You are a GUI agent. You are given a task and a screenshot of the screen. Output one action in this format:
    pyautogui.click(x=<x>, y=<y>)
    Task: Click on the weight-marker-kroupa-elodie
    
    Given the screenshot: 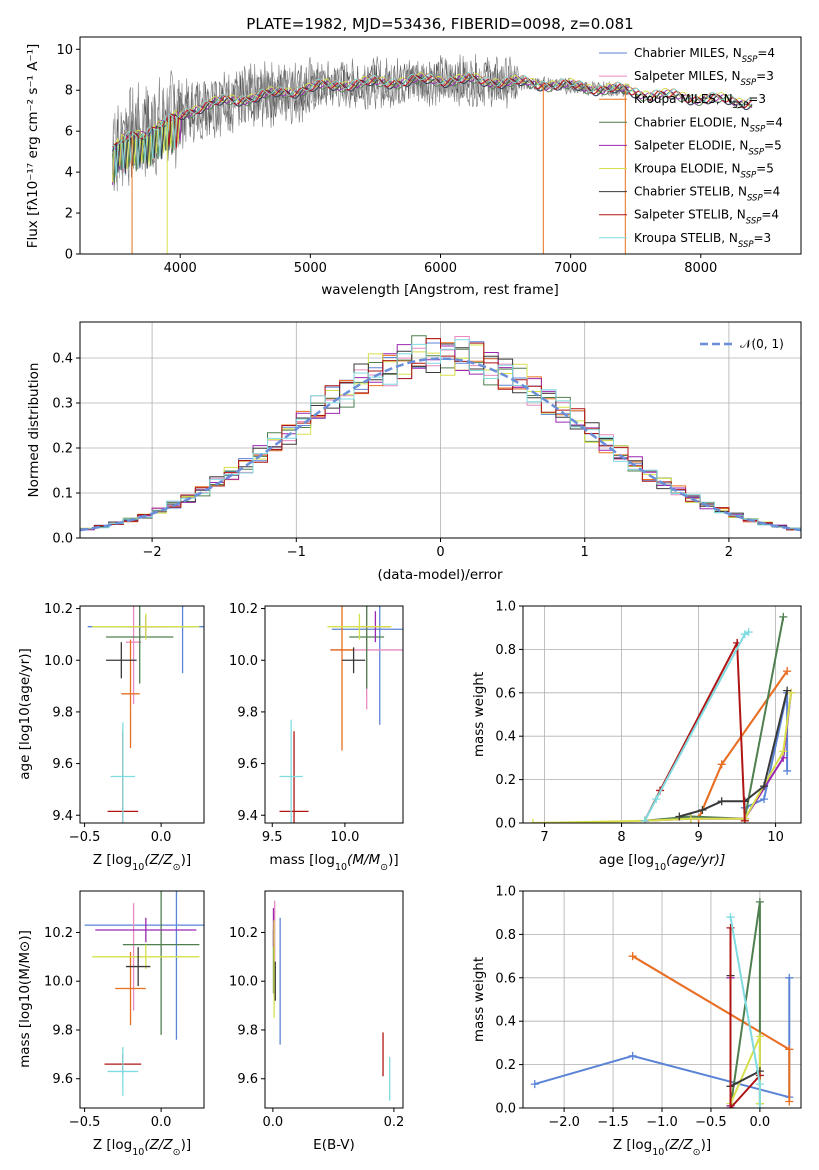 What is the action you would take?
    pyautogui.click(x=533, y=821)
    